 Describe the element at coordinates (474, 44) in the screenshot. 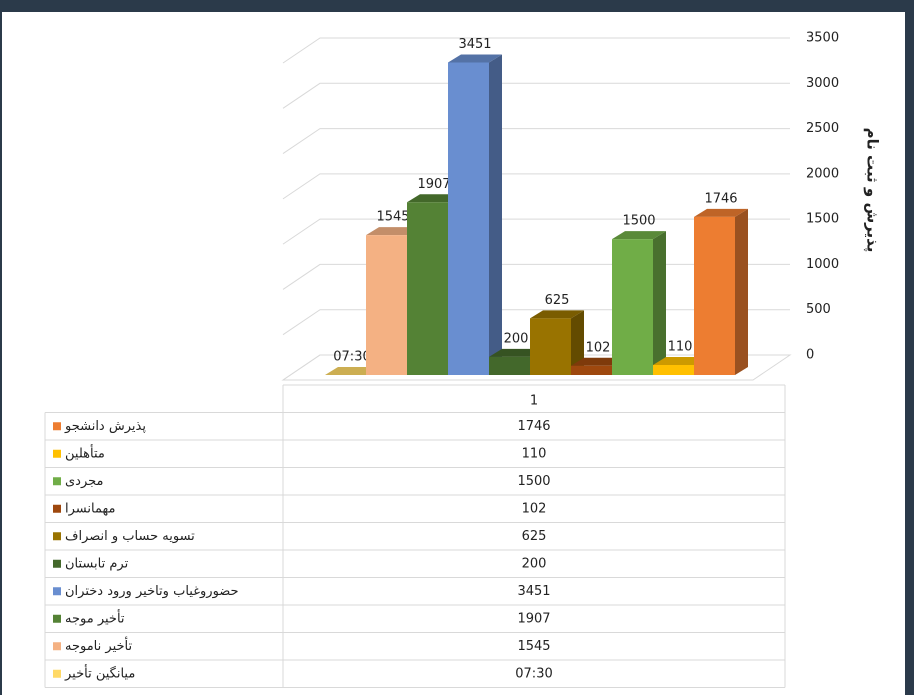

I see `data-label: 3451` at that location.